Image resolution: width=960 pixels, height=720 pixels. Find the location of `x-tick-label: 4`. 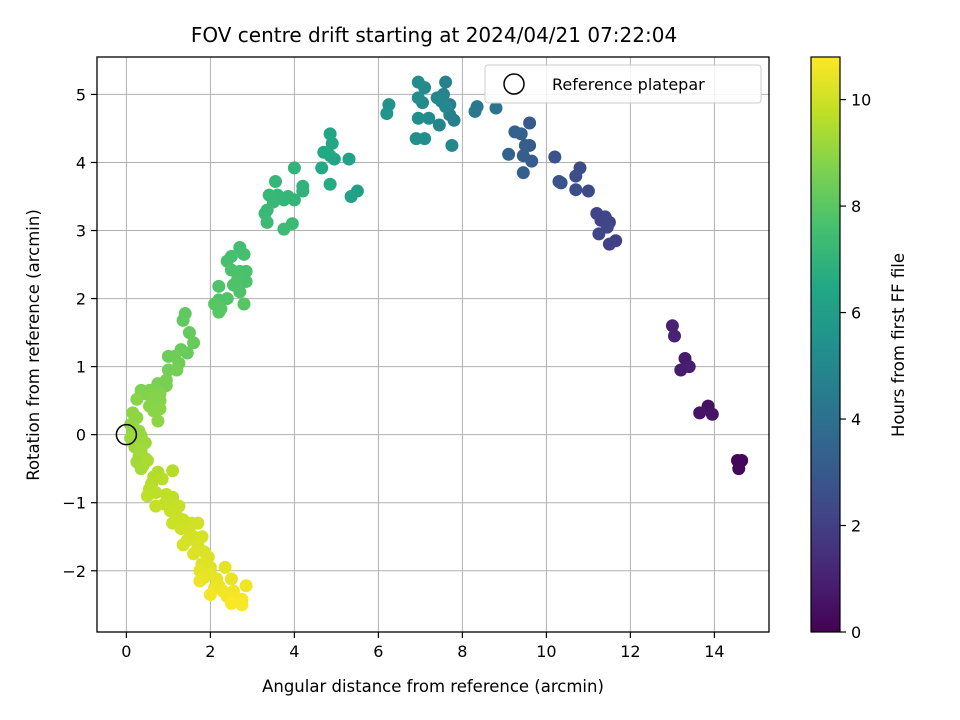

x-tick-label: 4 is located at coordinates (294, 651).